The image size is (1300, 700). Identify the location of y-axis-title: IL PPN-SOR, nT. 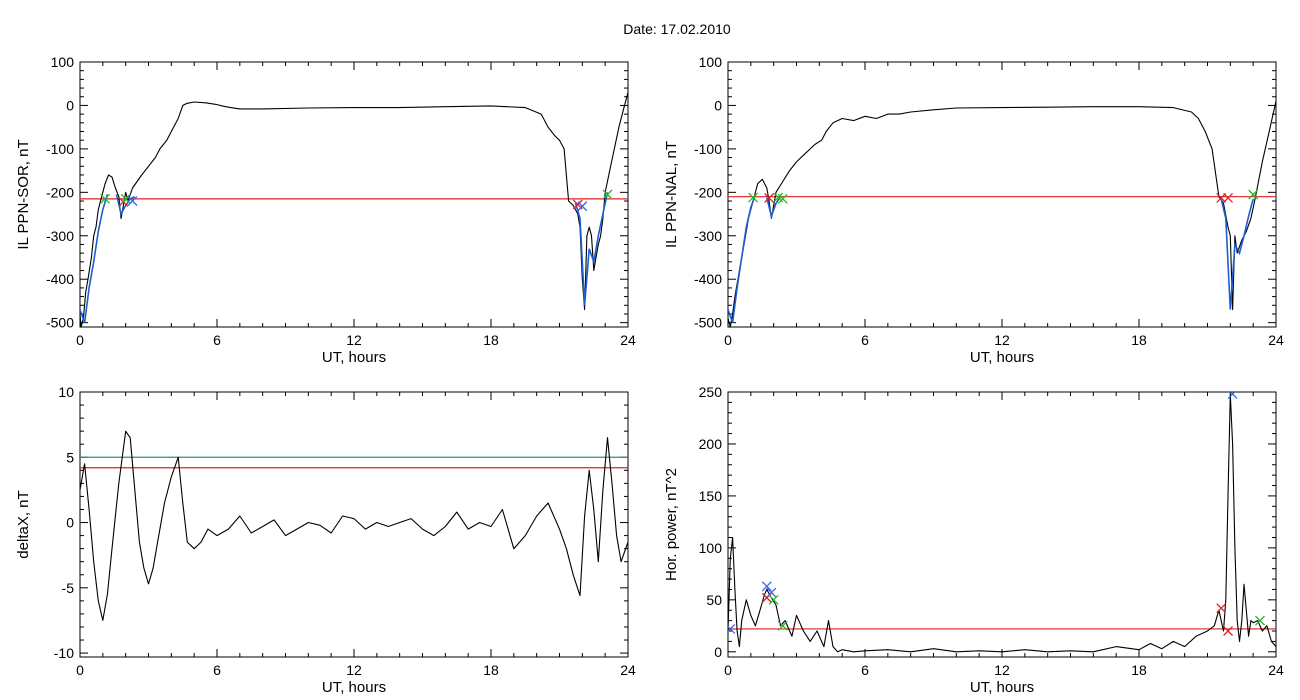
(23, 194).